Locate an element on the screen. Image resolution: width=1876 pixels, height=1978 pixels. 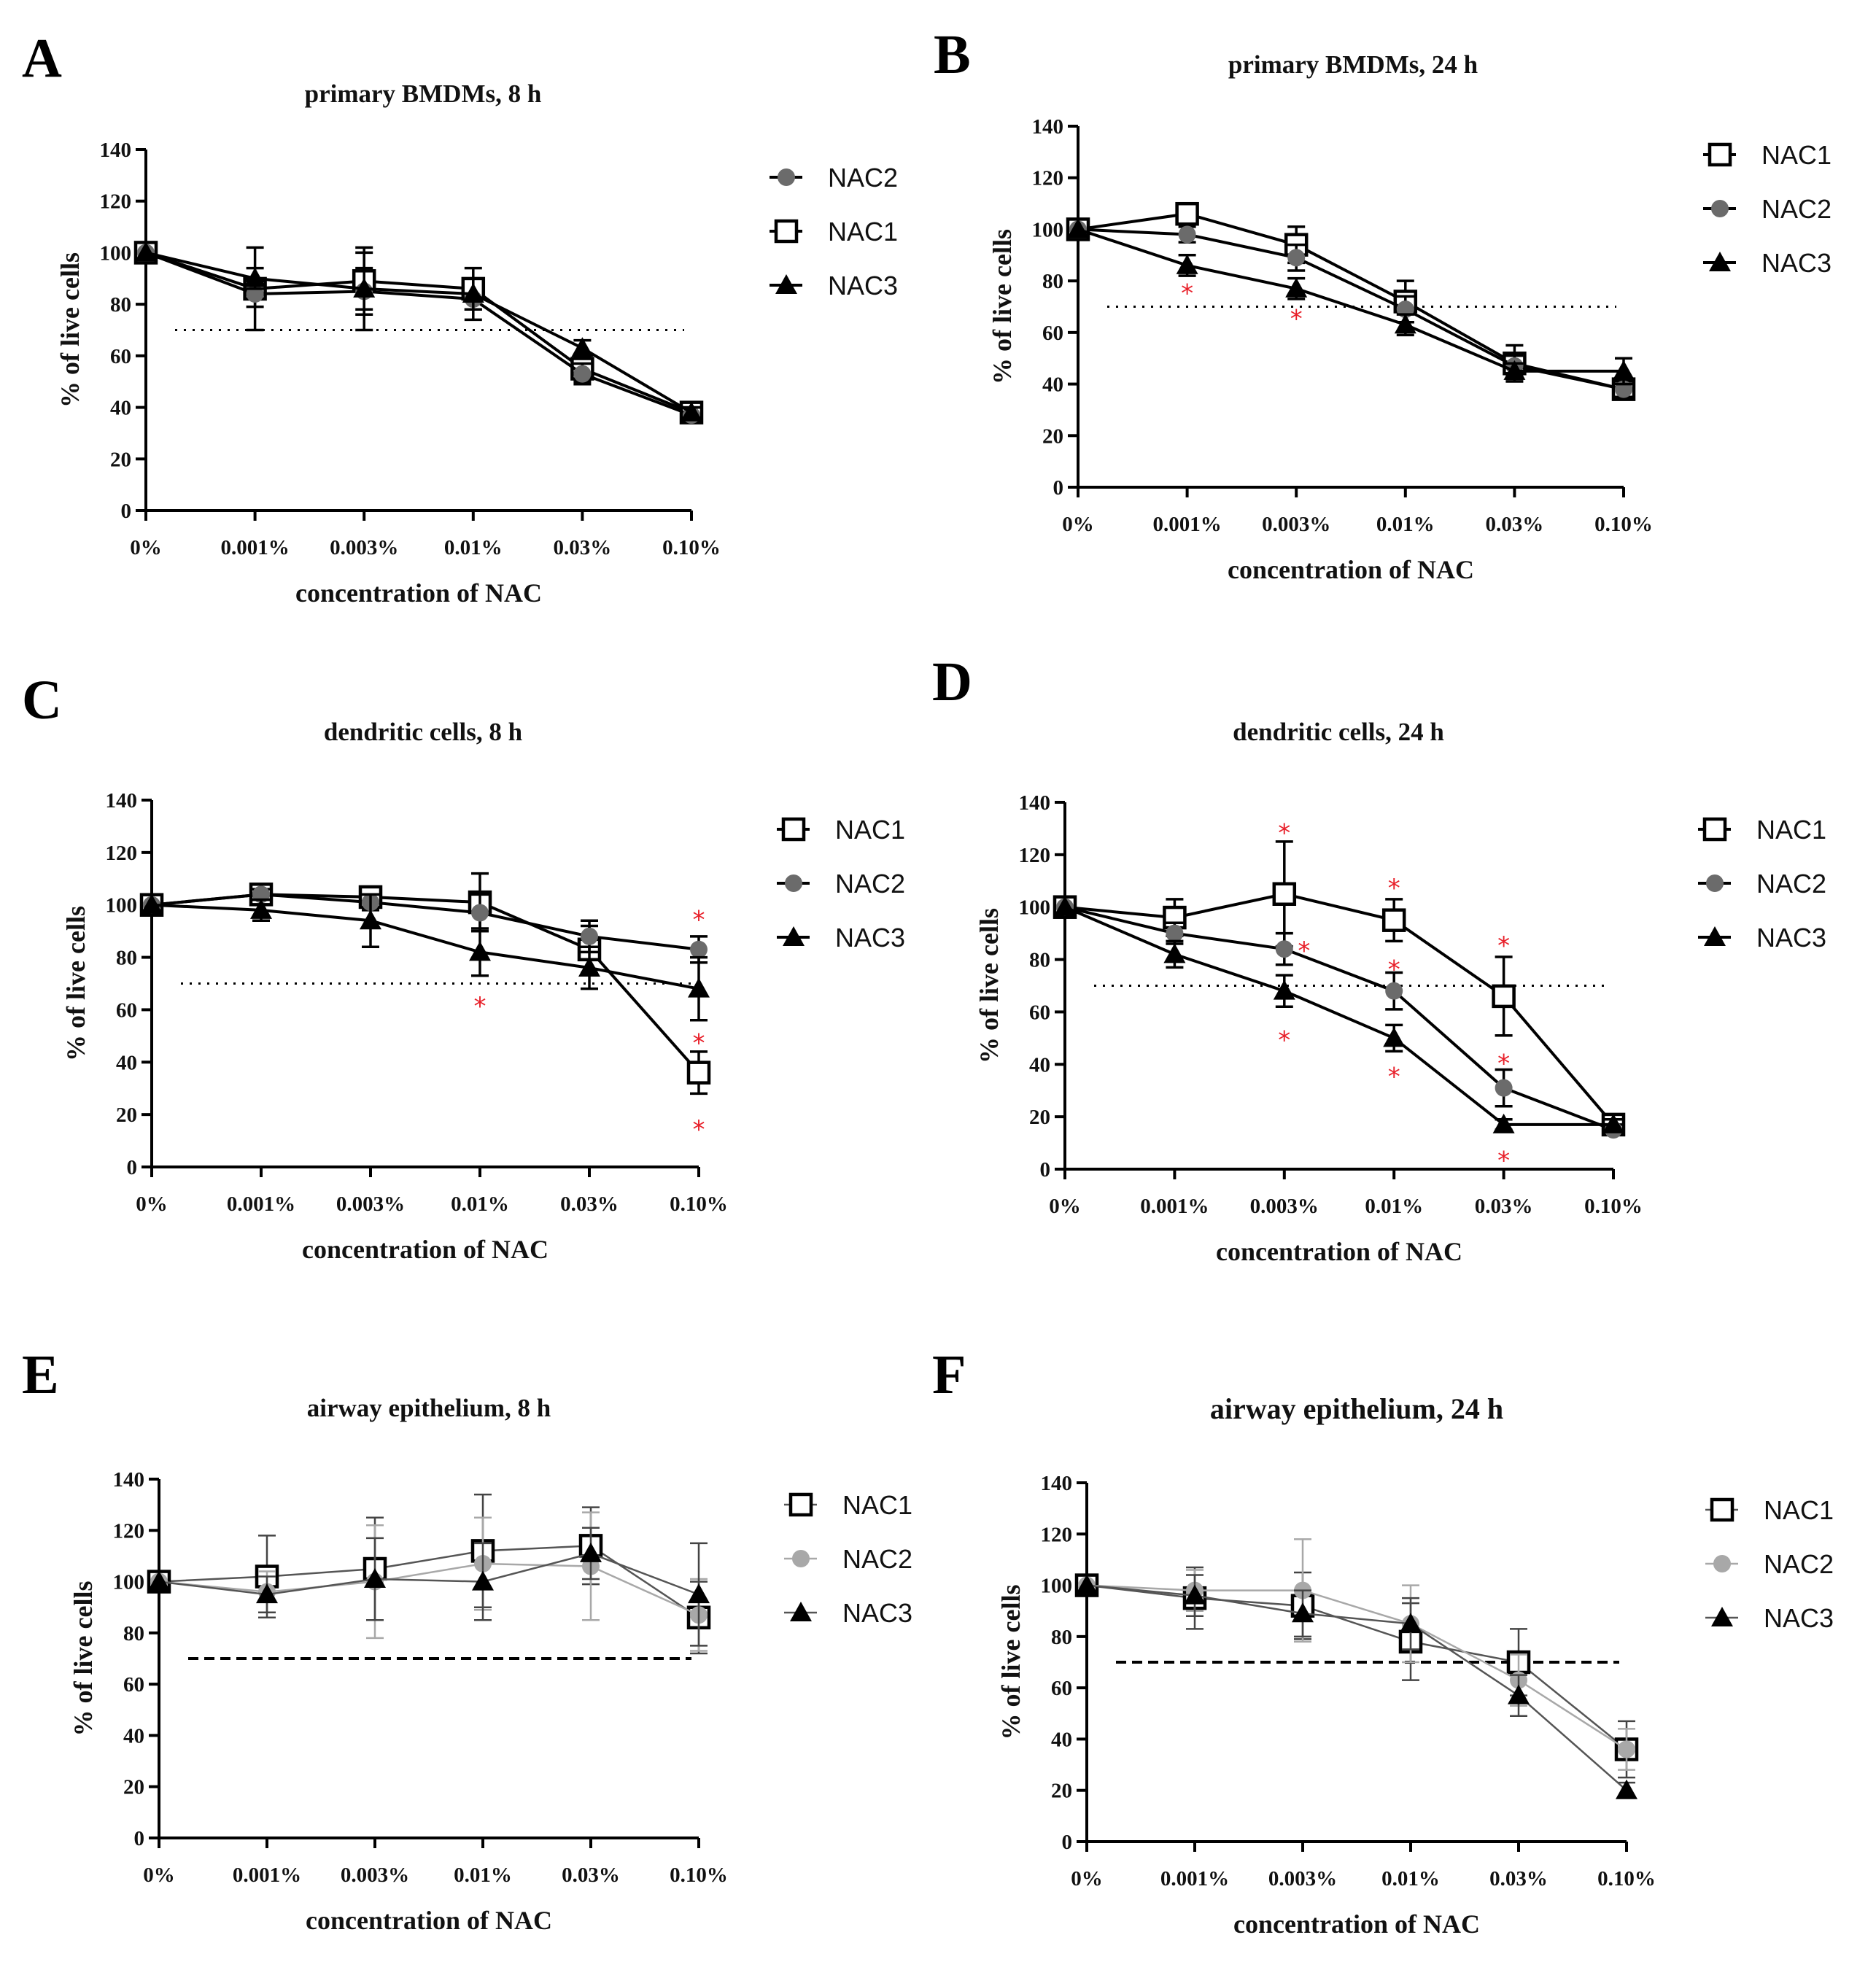
y-tick-label: 80 is located at coordinates (120, 305).